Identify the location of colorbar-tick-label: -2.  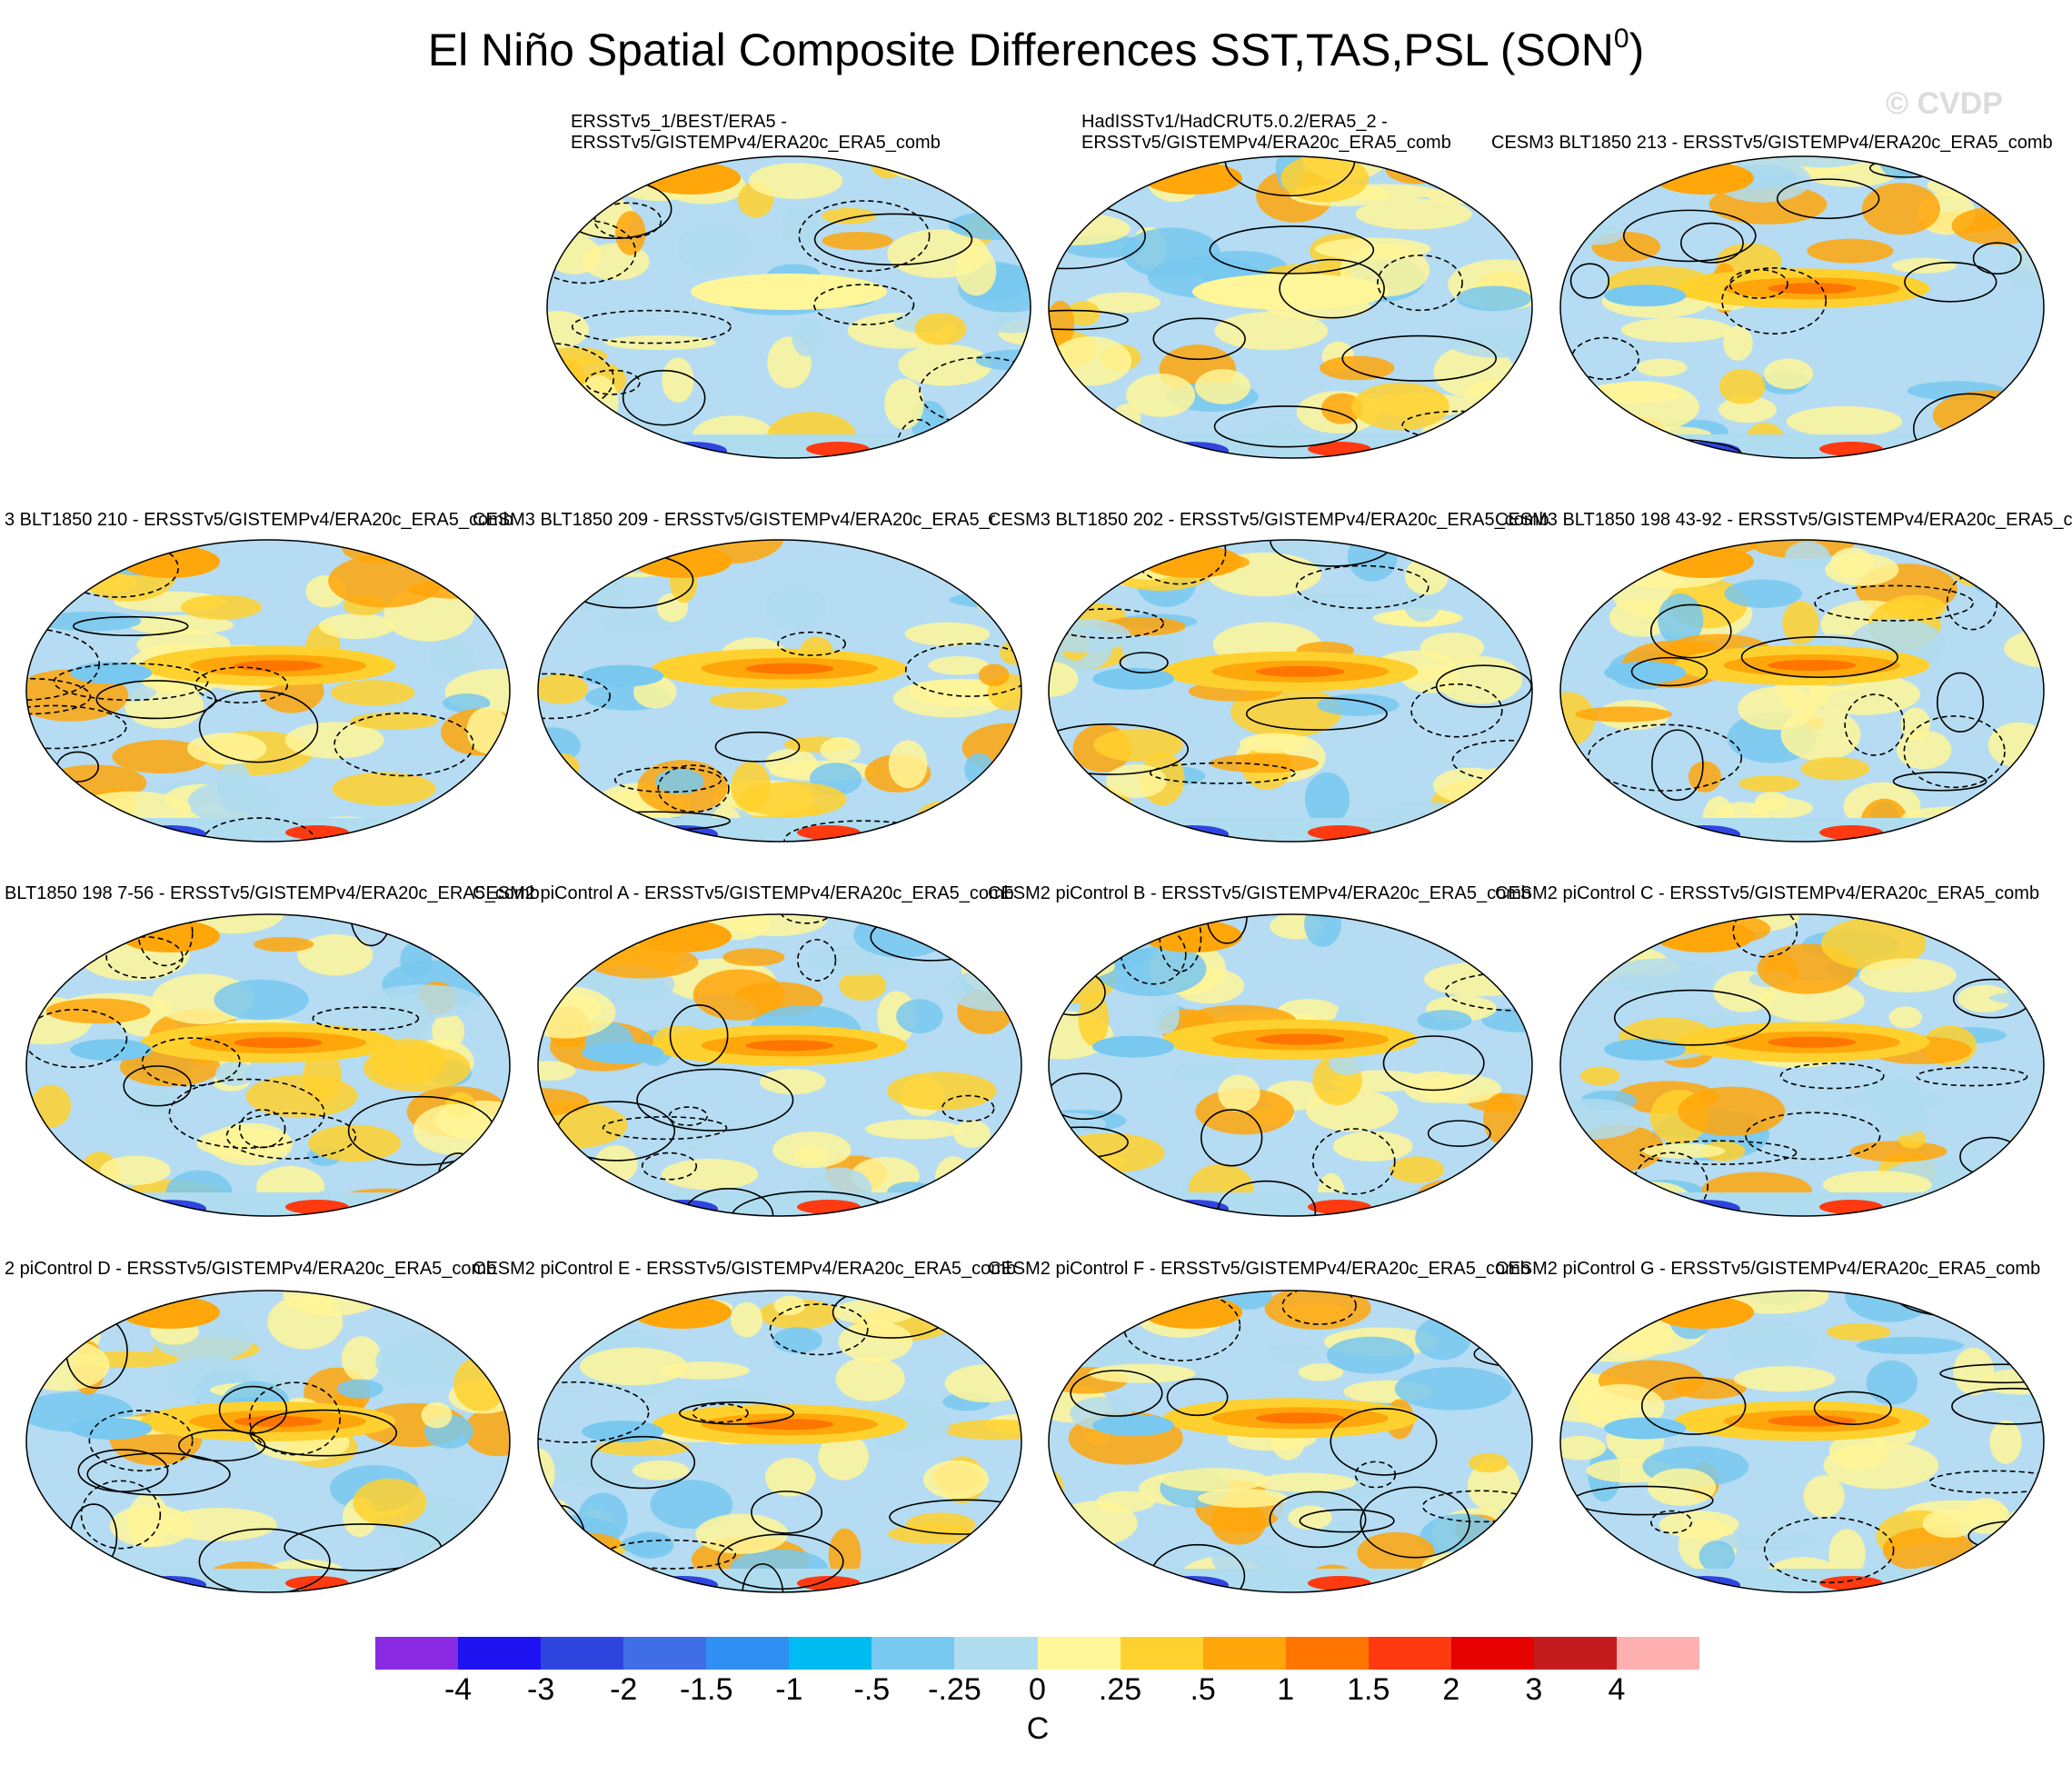
(624, 1689).